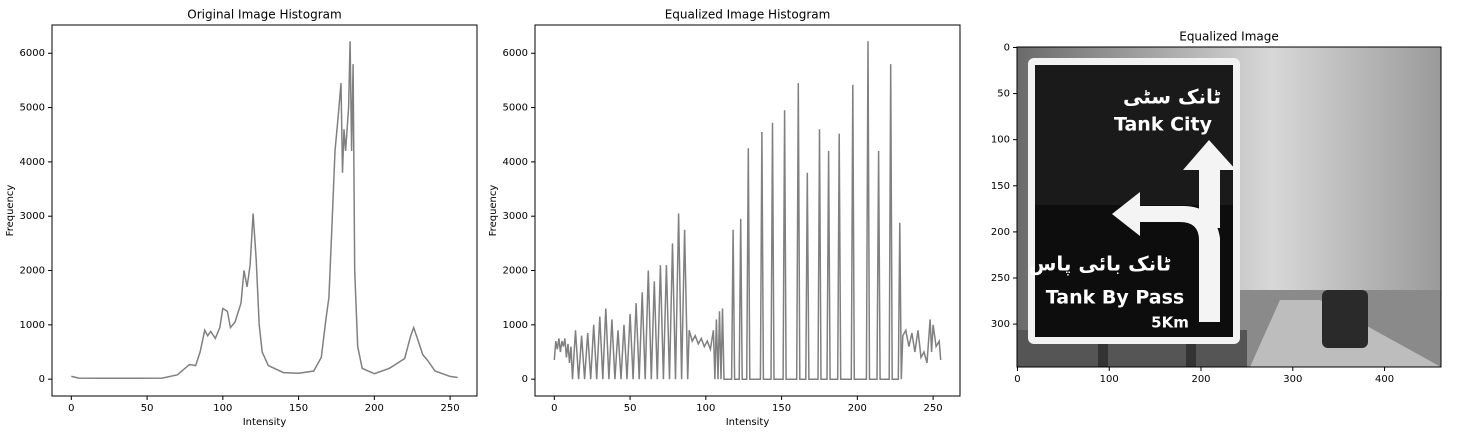 The width and height of the screenshot is (1476, 436). I want to click on axes-title: Equalized Image, so click(1229, 37).